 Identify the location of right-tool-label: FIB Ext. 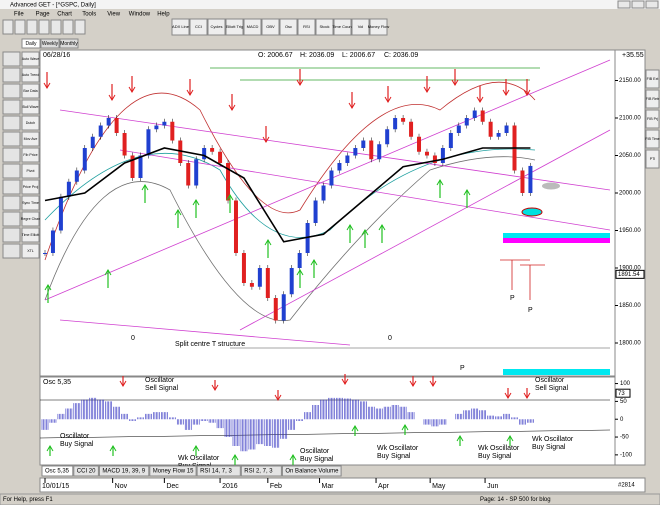
(653, 79).